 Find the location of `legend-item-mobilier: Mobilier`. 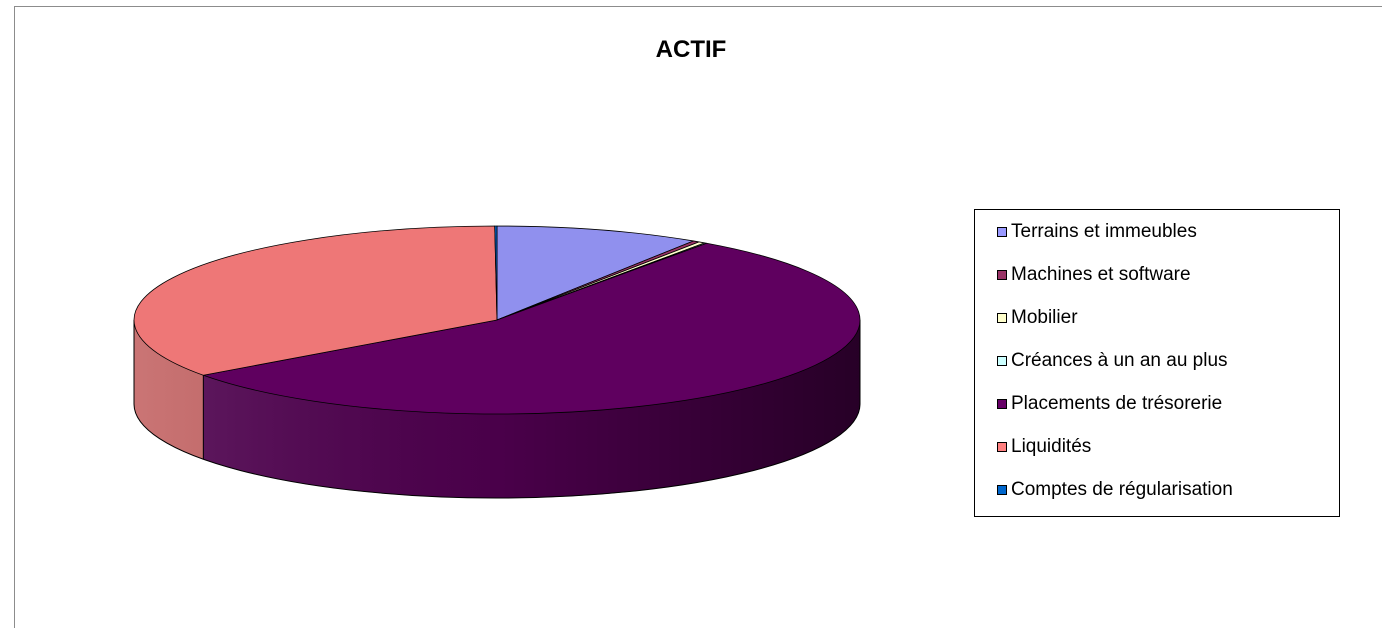

legend-item-mobilier: Mobilier is located at coordinates (1037, 318).